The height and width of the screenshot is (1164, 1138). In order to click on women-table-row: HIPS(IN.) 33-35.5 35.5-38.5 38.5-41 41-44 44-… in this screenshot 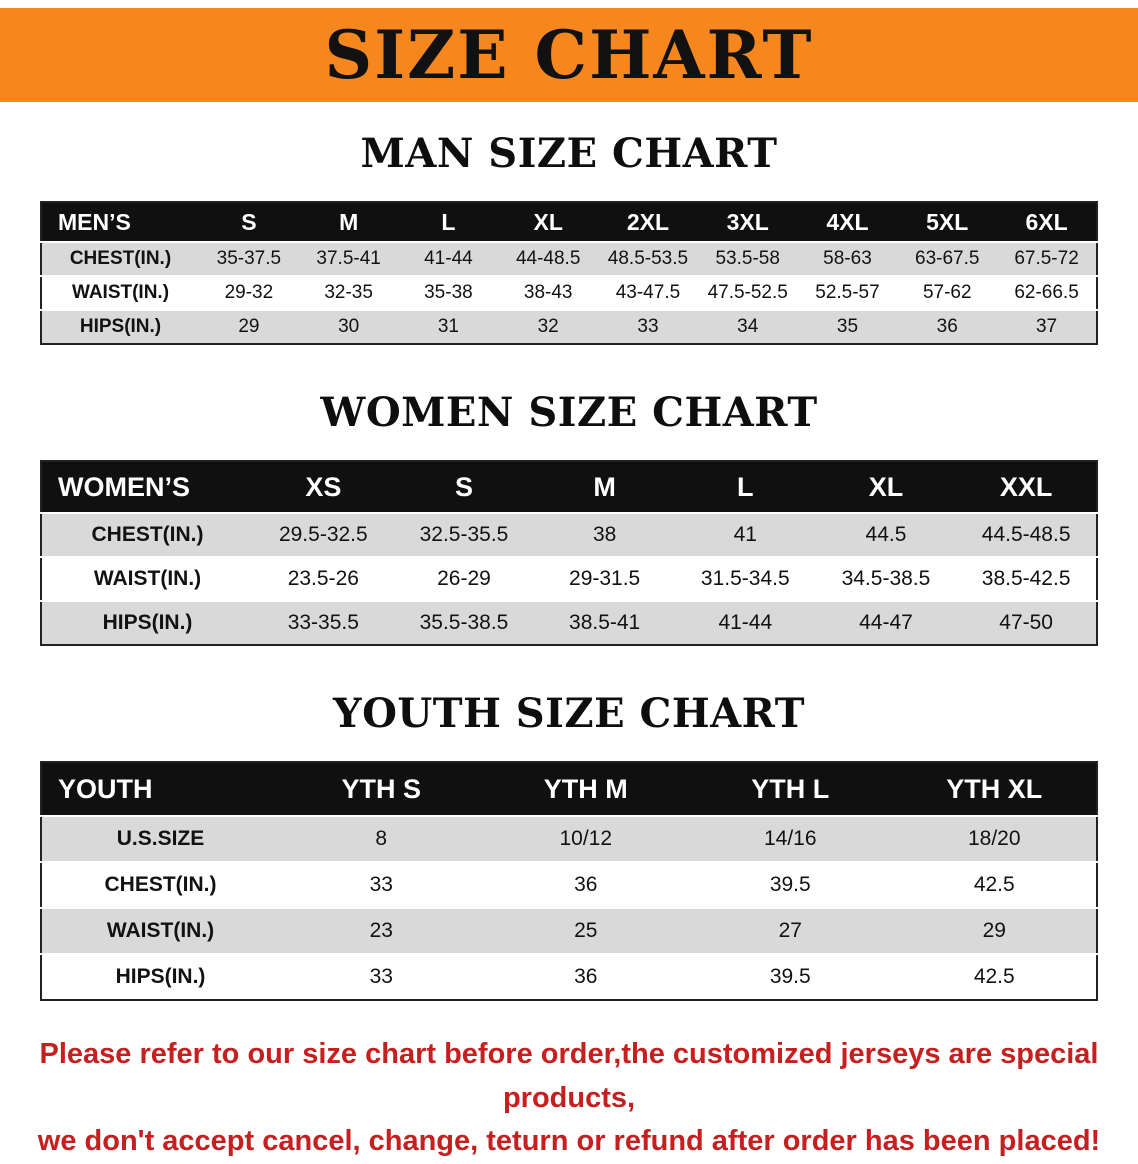, I will do `click(569, 623)`.